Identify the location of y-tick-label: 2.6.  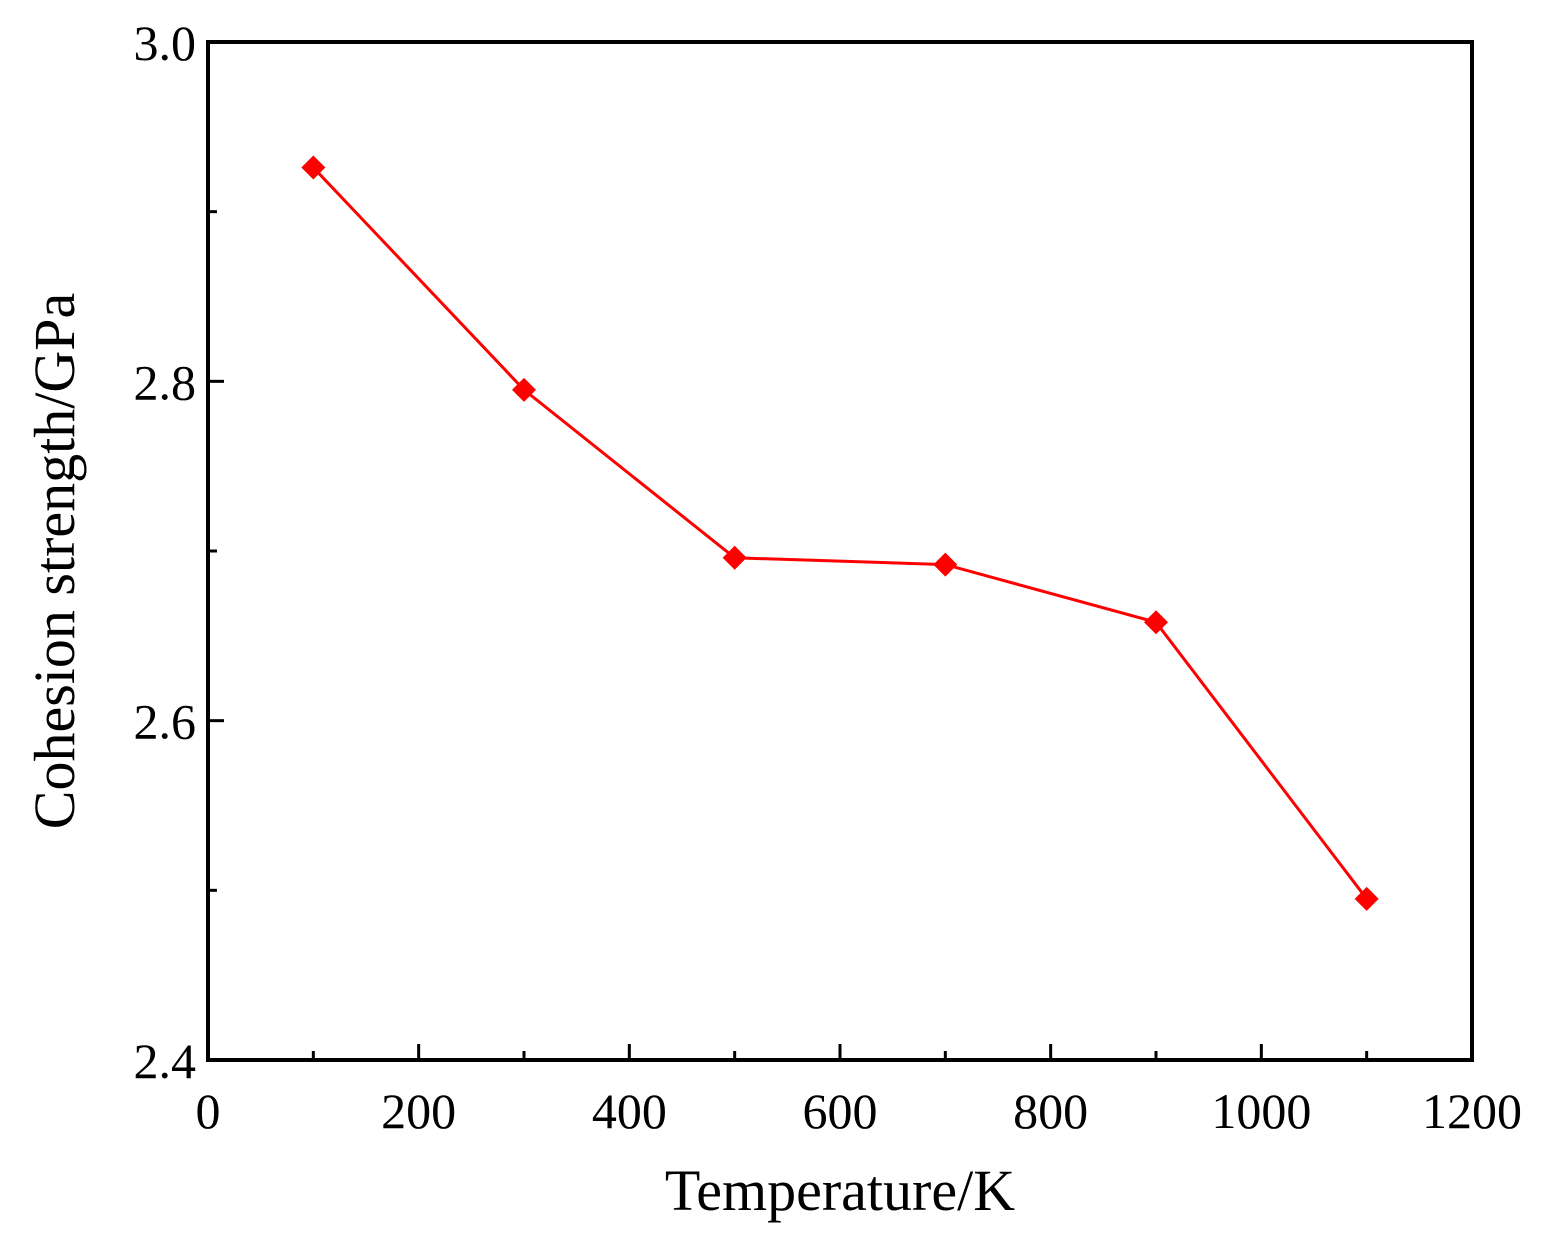
(165, 722).